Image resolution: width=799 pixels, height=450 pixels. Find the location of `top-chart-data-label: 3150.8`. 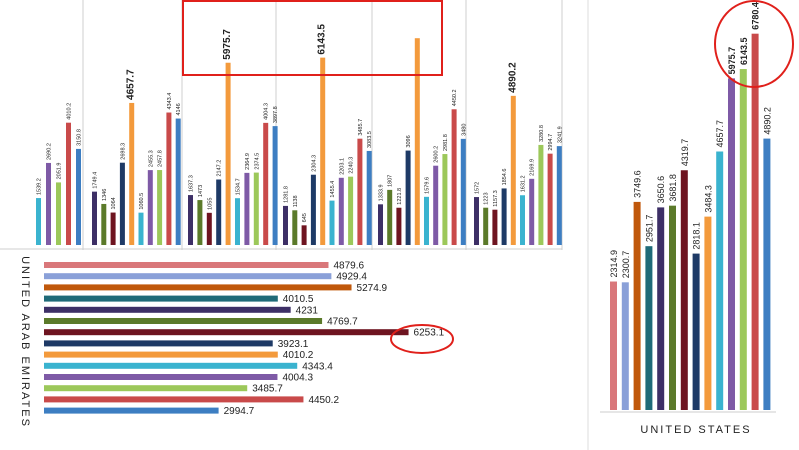

top-chart-data-label: 3150.8 is located at coordinates (80, 137).